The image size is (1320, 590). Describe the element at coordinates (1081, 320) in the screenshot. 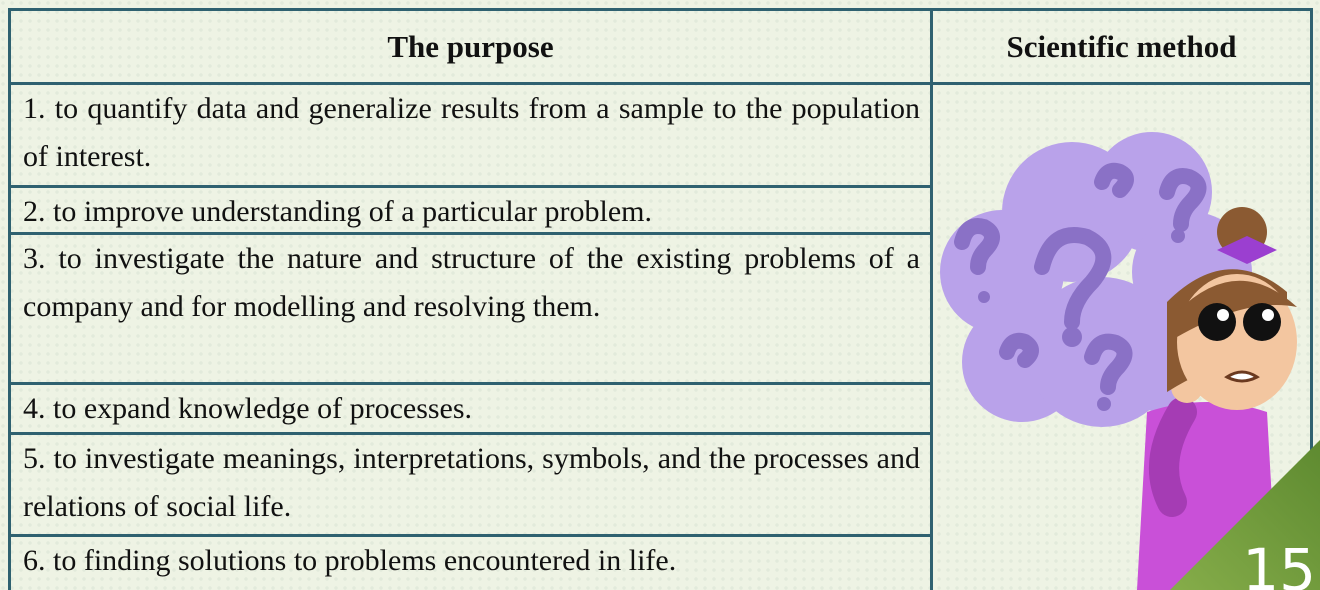

I see `question-dots` at that location.